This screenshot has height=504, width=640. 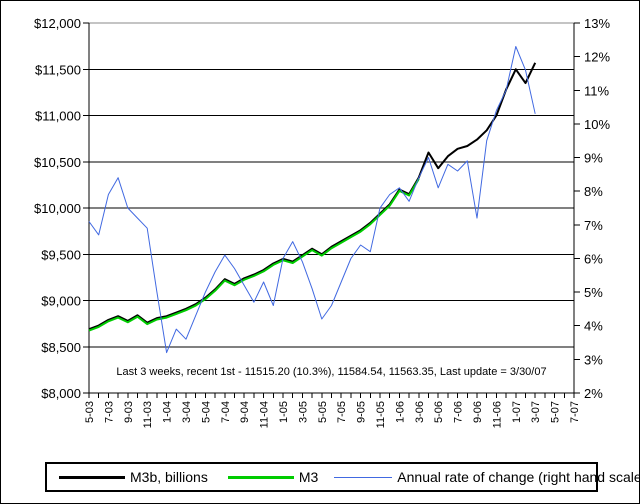 What do you see at coordinates (593, 292) in the screenshot?
I see `y-axis-label-right: 5%` at bounding box center [593, 292].